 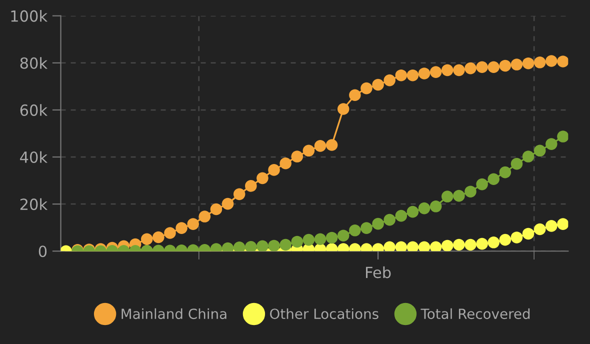 I want to click on y-tick-label: 0, so click(x=42, y=252).